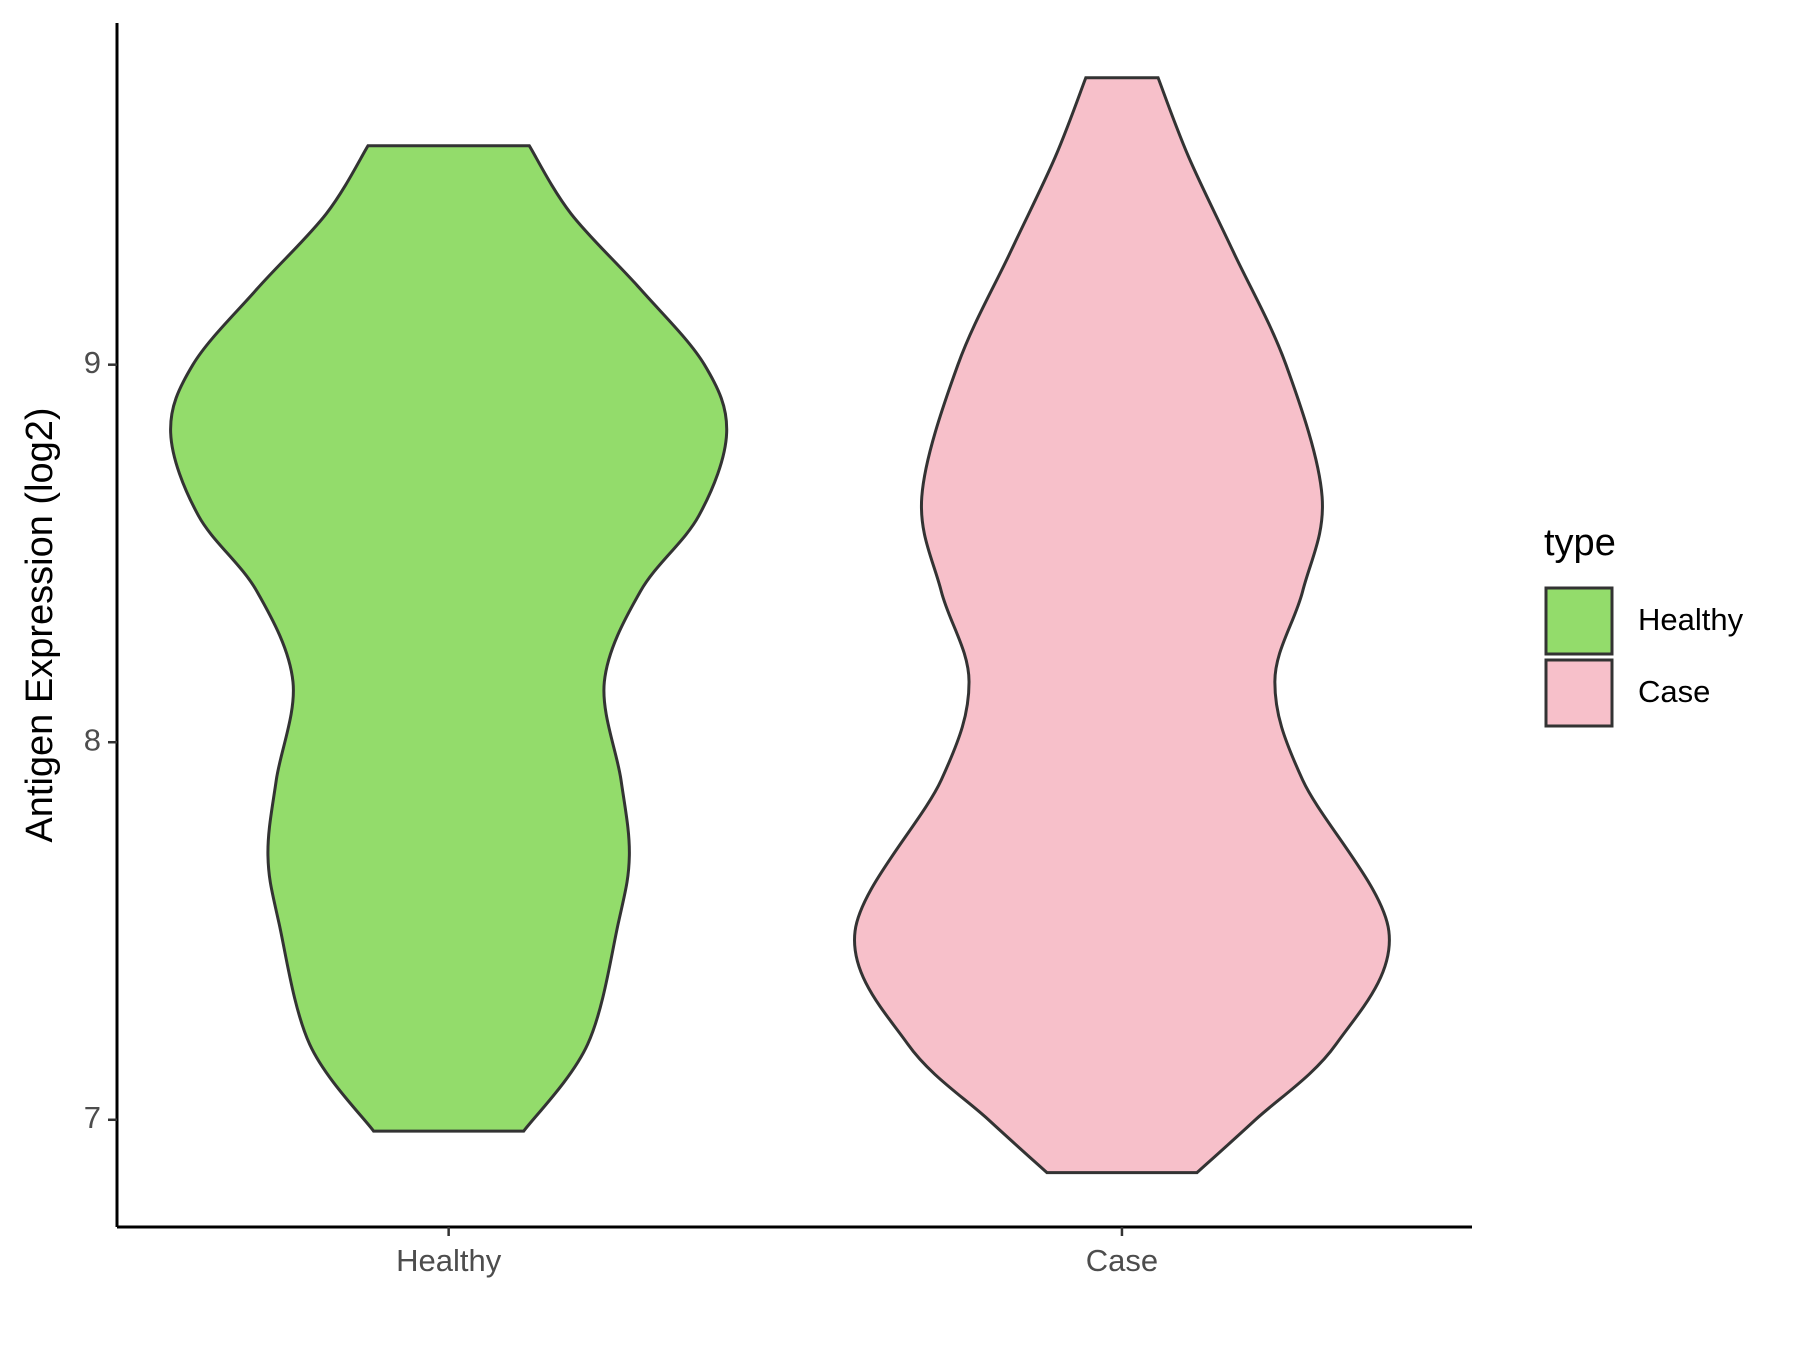 Image resolution: width=1800 pixels, height=1350 pixels. Describe the element at coordinates (40, 624) in the screenshot. I see `y-axis-title: Antigen Expression (log2)` at that location.